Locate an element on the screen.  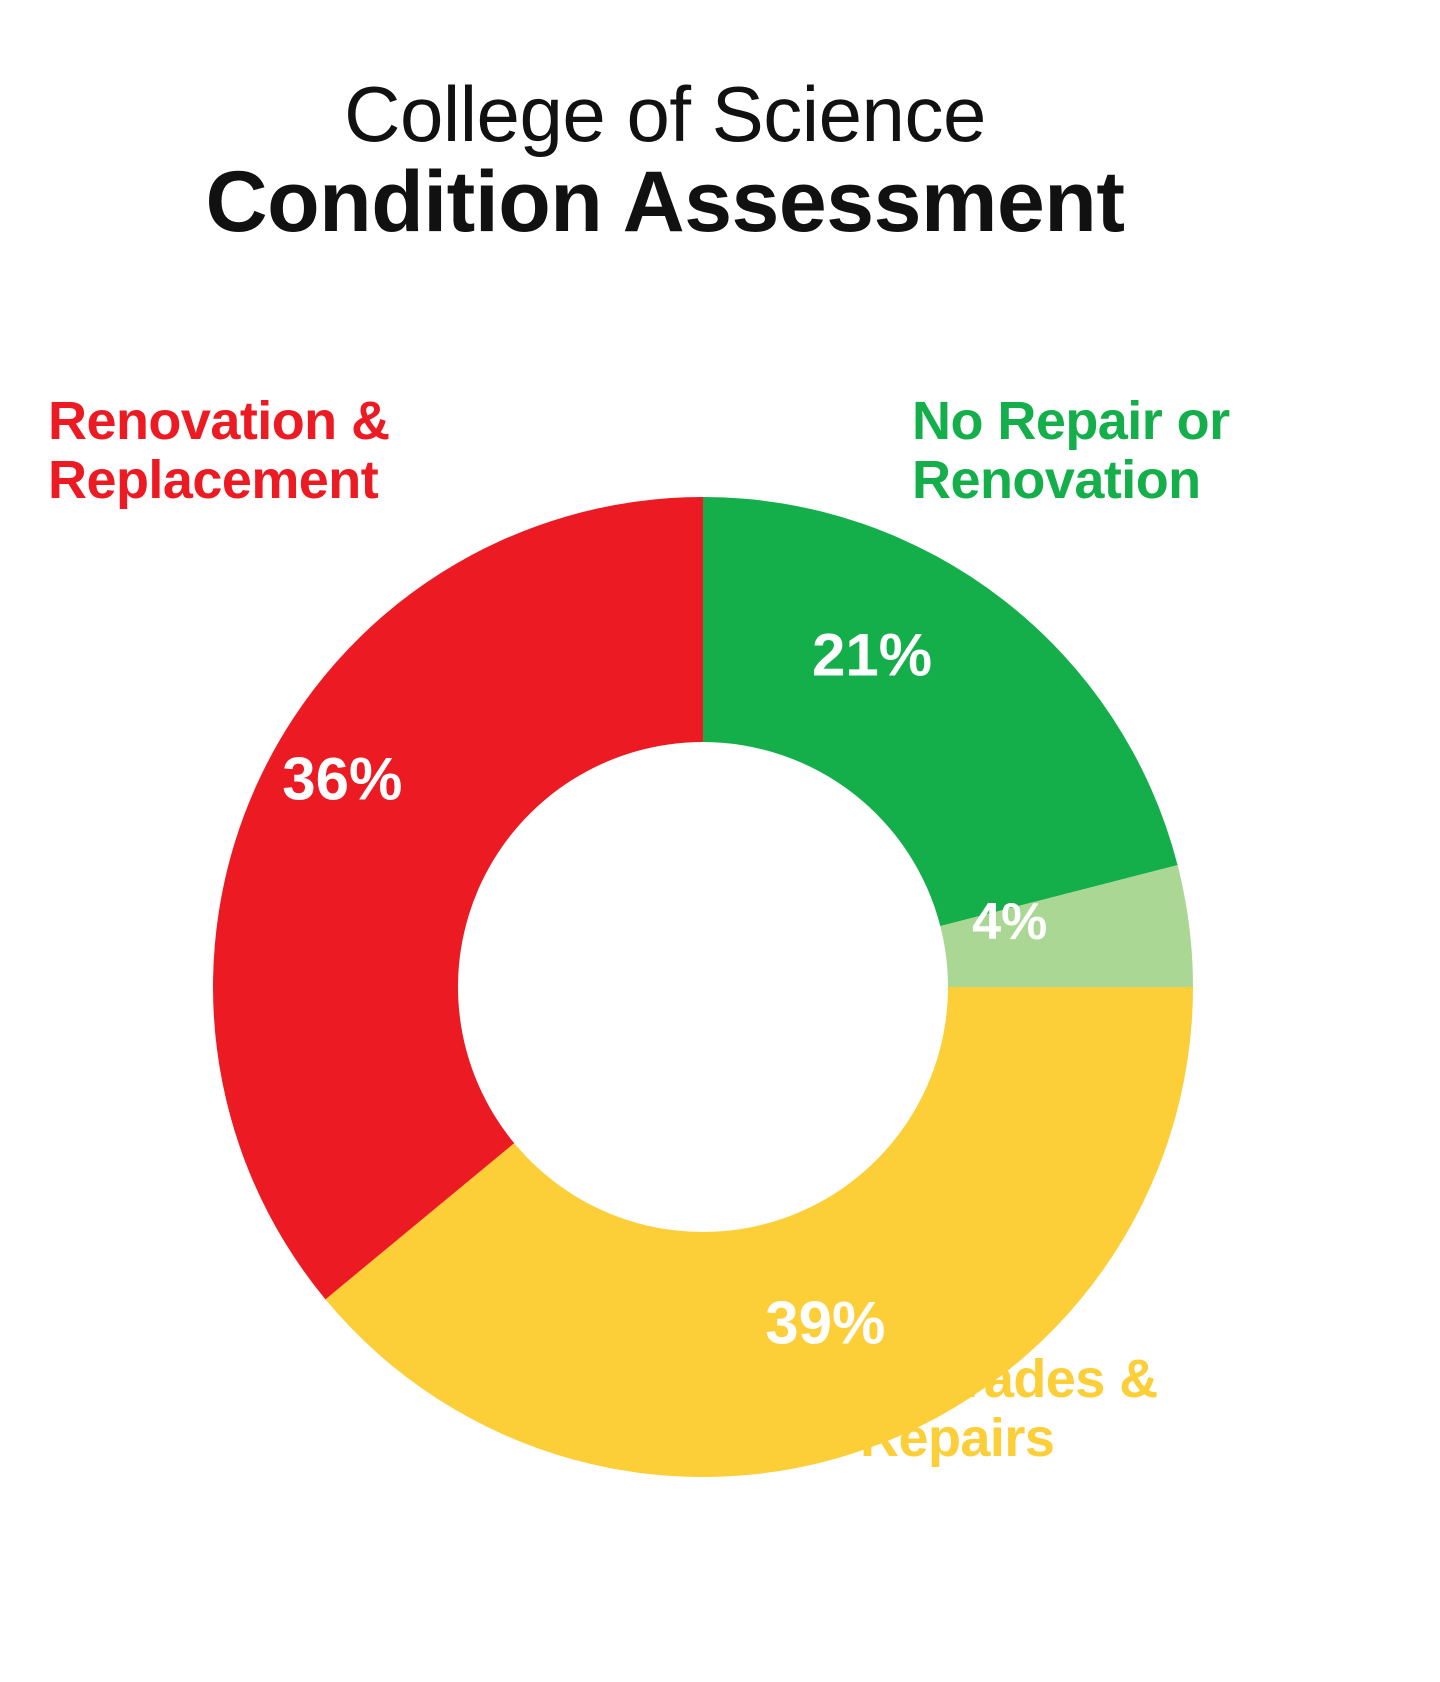
slice-percent-label-3: 39% is located at coordinates (825, 1323).